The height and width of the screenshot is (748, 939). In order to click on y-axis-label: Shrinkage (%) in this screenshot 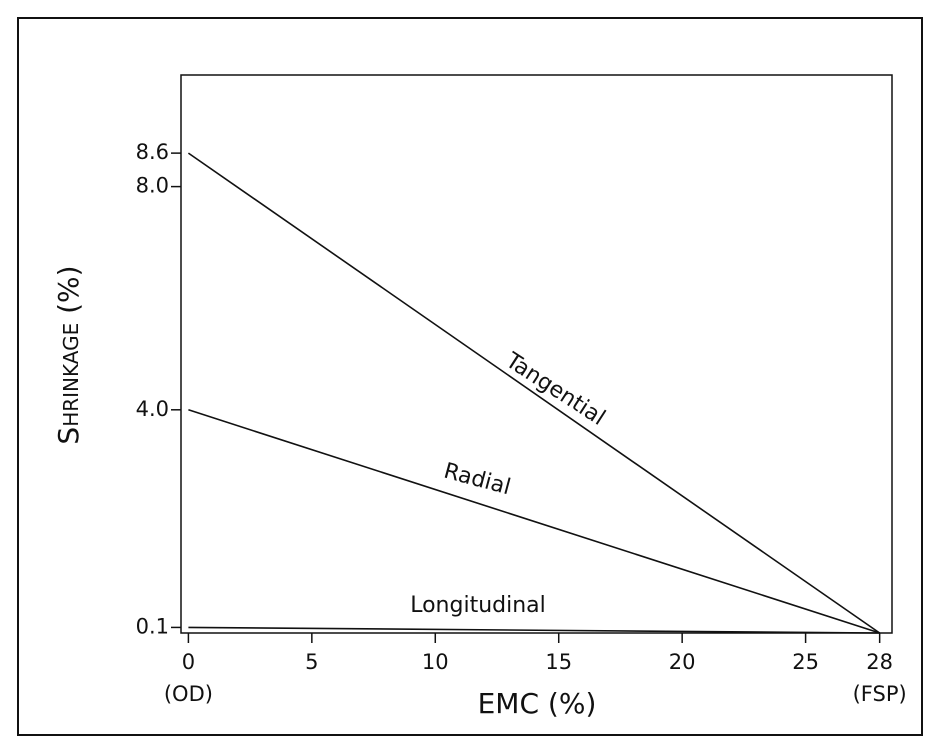, I will do `click(68, 354)`.